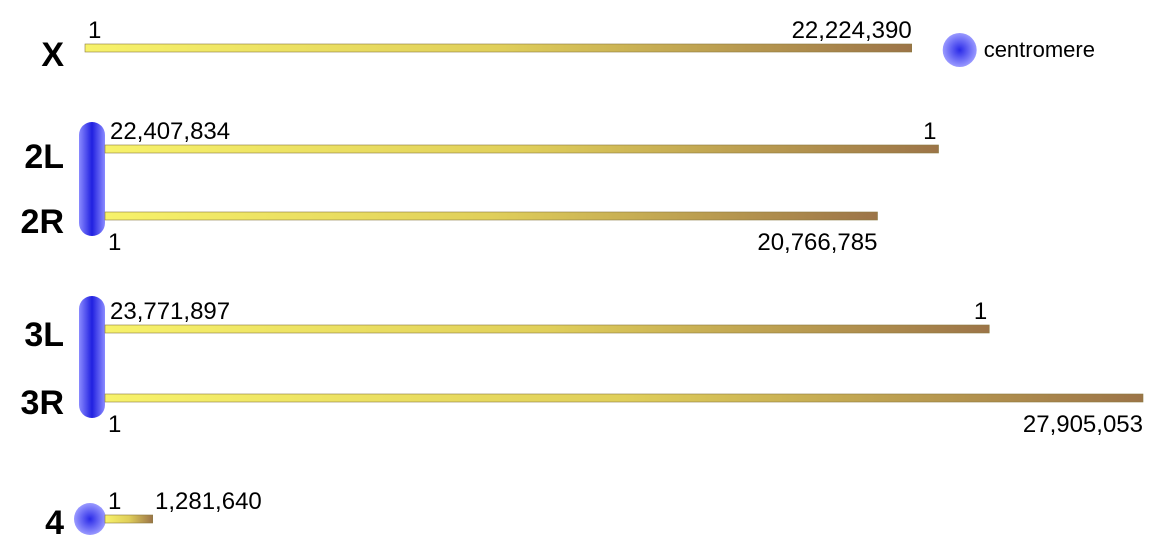 This screenshot has width=1151, height=538. Describe the element at coordinates (52, 55) in the screenshot. I see `arm-name: X` at that location.